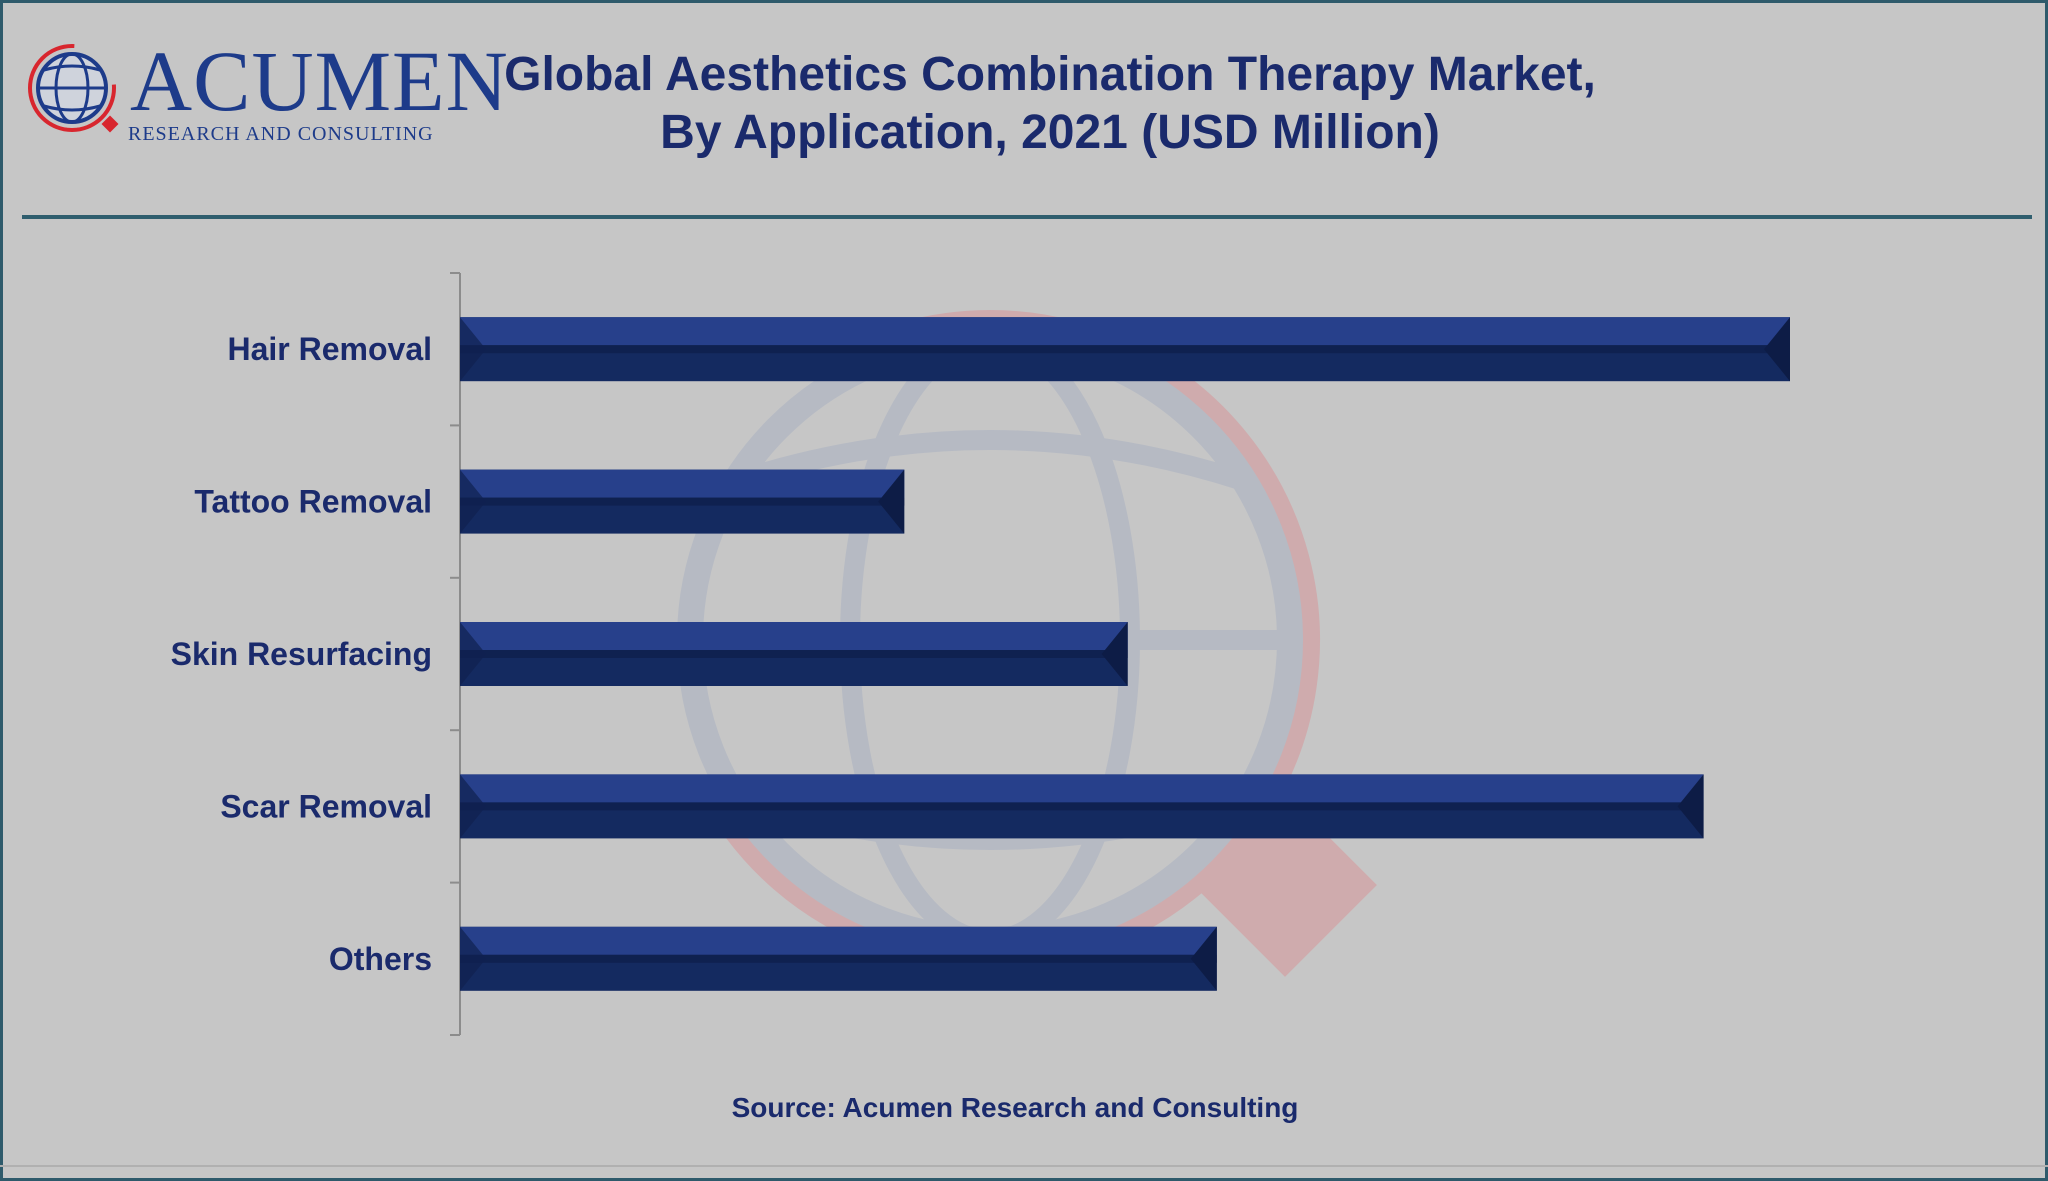  Describe the element at coordinates (319, 81) in the screenshot. I see `logo-wordmark: ACUMEN` at that location.